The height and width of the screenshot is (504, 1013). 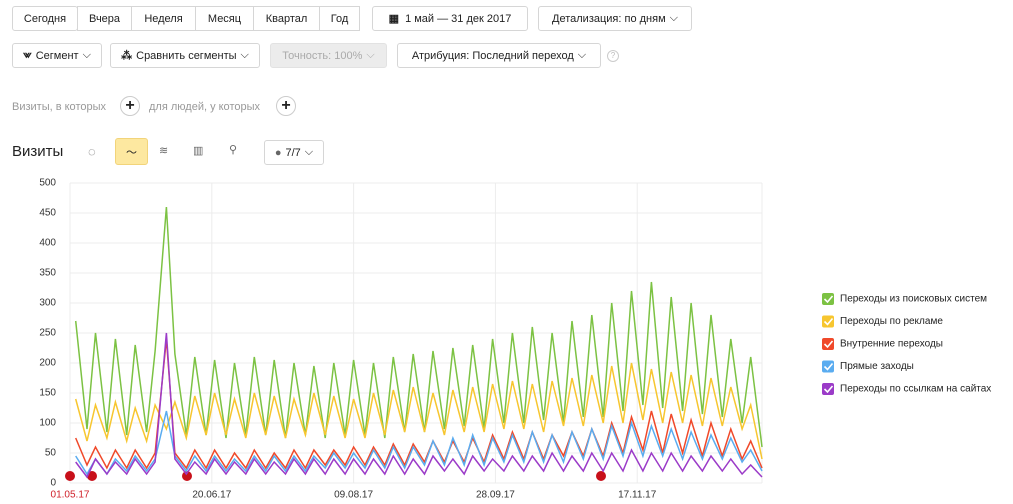 I want to click on filter-icon: ⩖, so click(x=27, y=55).